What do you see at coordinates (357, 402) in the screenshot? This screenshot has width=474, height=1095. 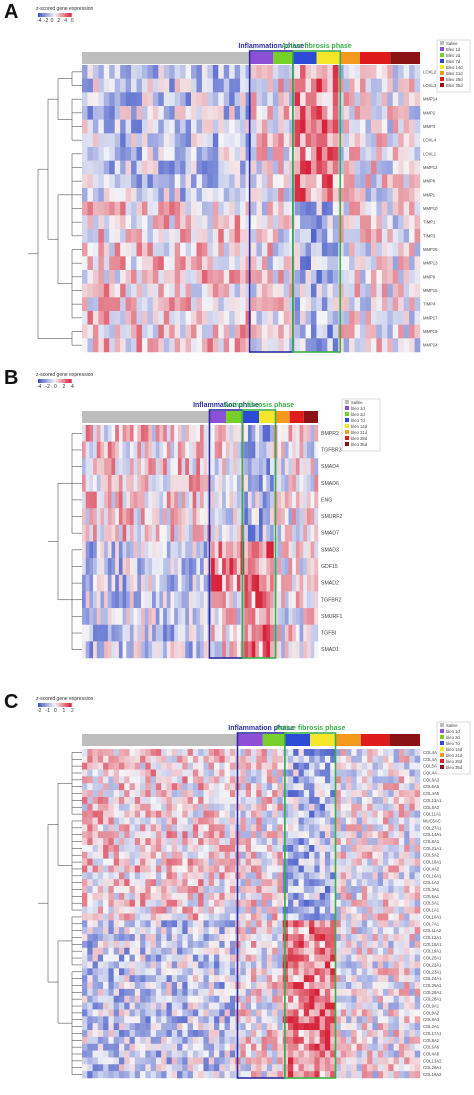 I see `legend-entry: Saline` at bounding box center [357, 402].